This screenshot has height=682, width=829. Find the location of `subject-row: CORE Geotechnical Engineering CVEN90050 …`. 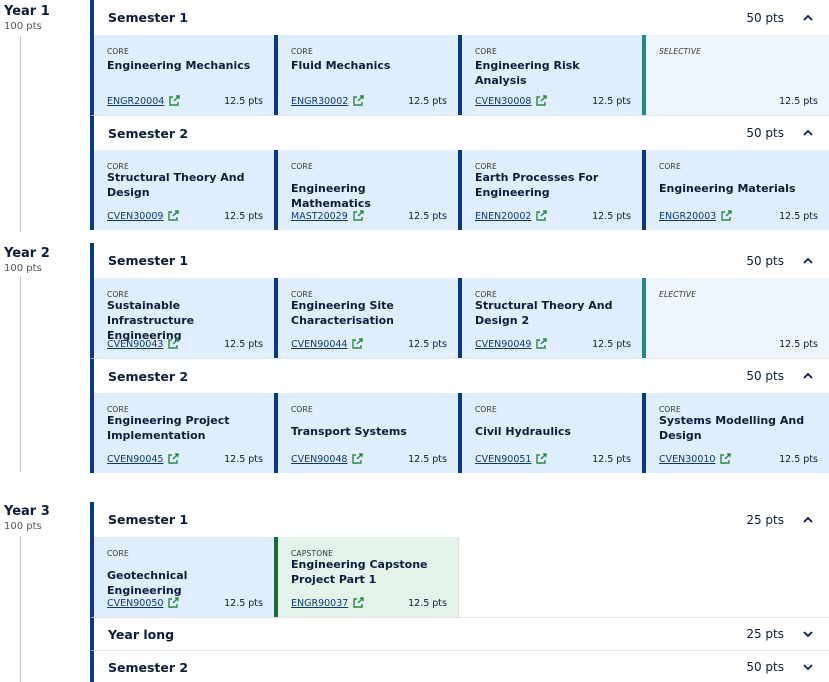

subject-row: CORE Geotechnical Engineering CVEN90050 … is located at coordinates (459, 577).